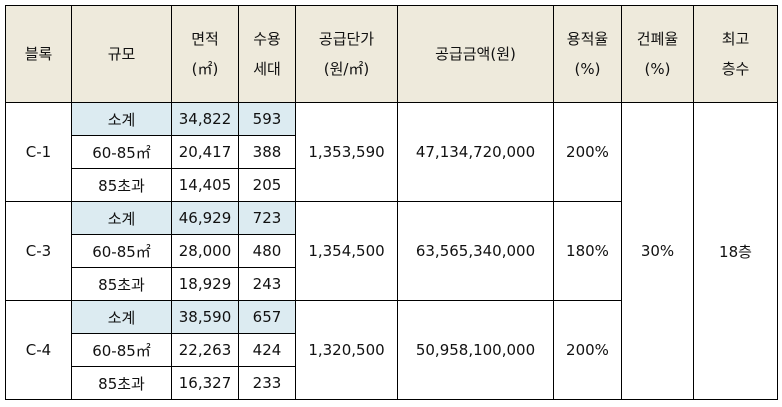 This screenshot has width=782, height=407. I want to click on households-cell: 480, so click(267, 251).